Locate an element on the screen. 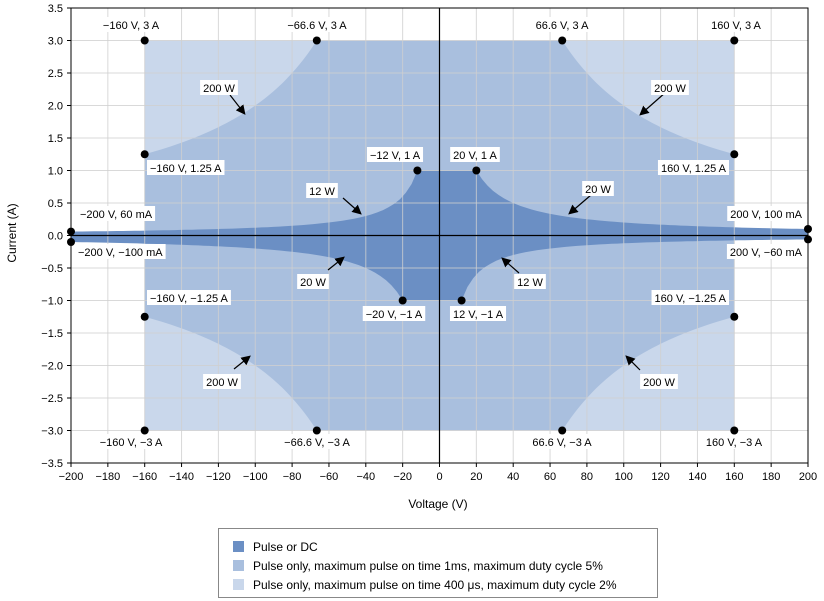 This screenshot has height=601, width=824. point-label-text: −160 V, −3 A is located at coordinates (131, 443).